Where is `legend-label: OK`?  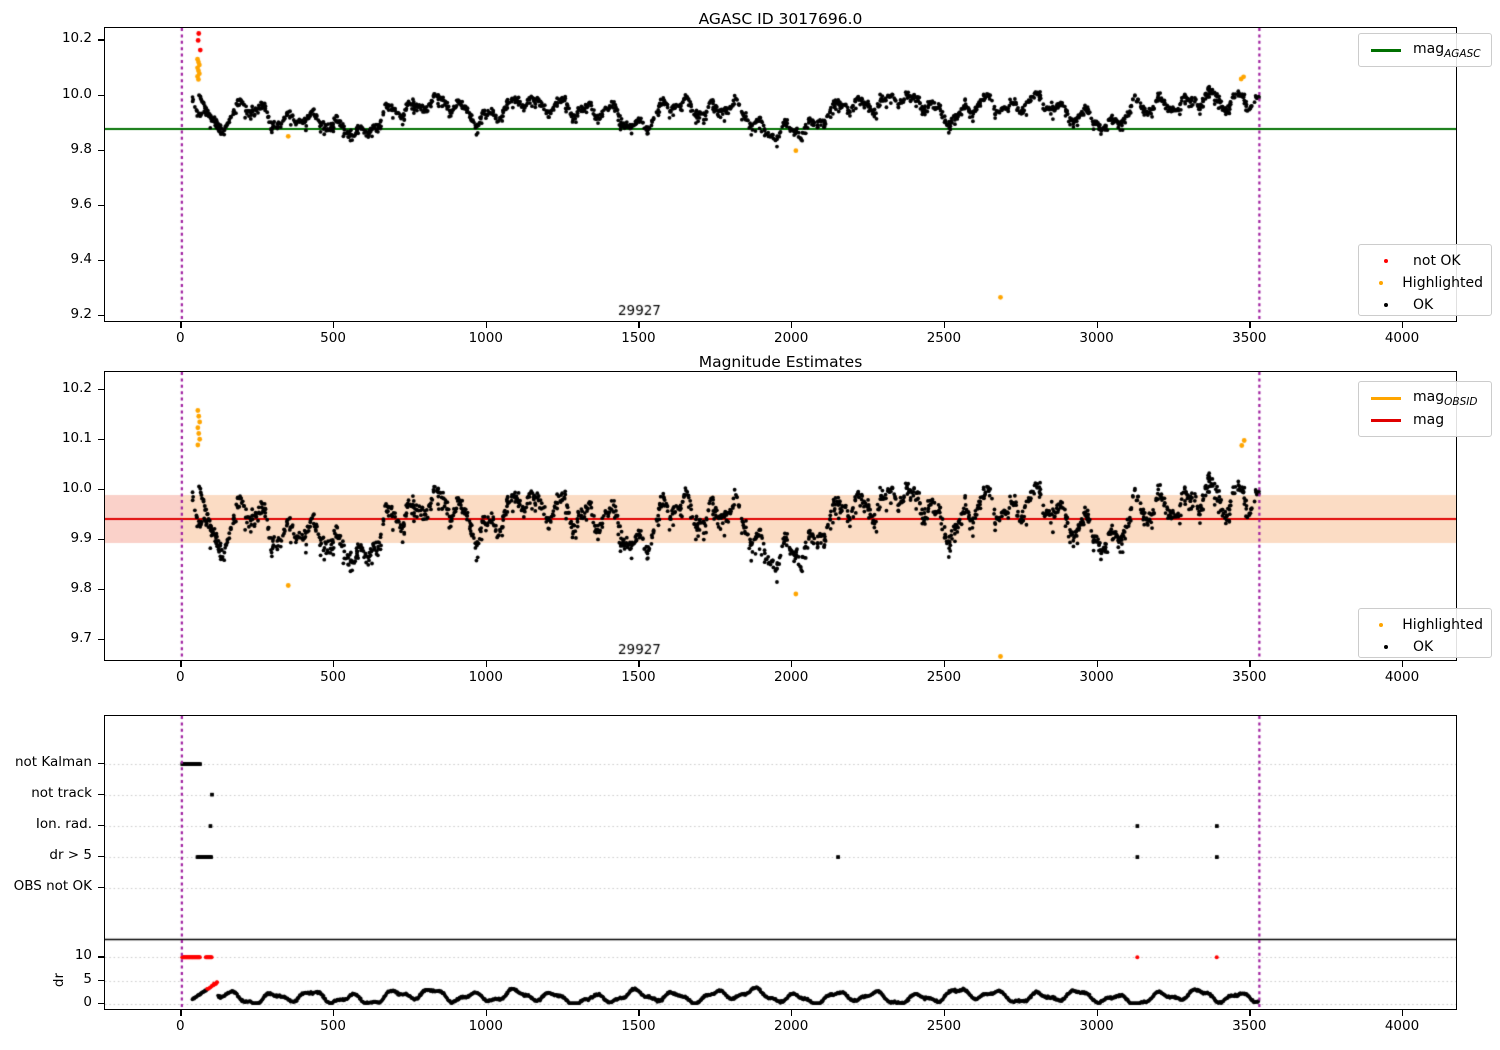 legend-label: OK is located at coordinates (1423, 647).